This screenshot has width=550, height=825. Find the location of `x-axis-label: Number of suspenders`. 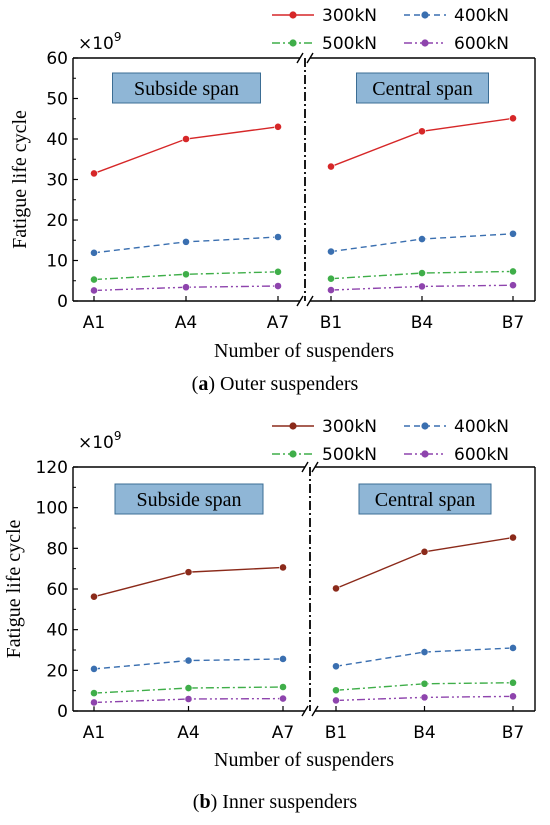

x-axis-label: Number of suspenders is located at coordinates (304, 351).